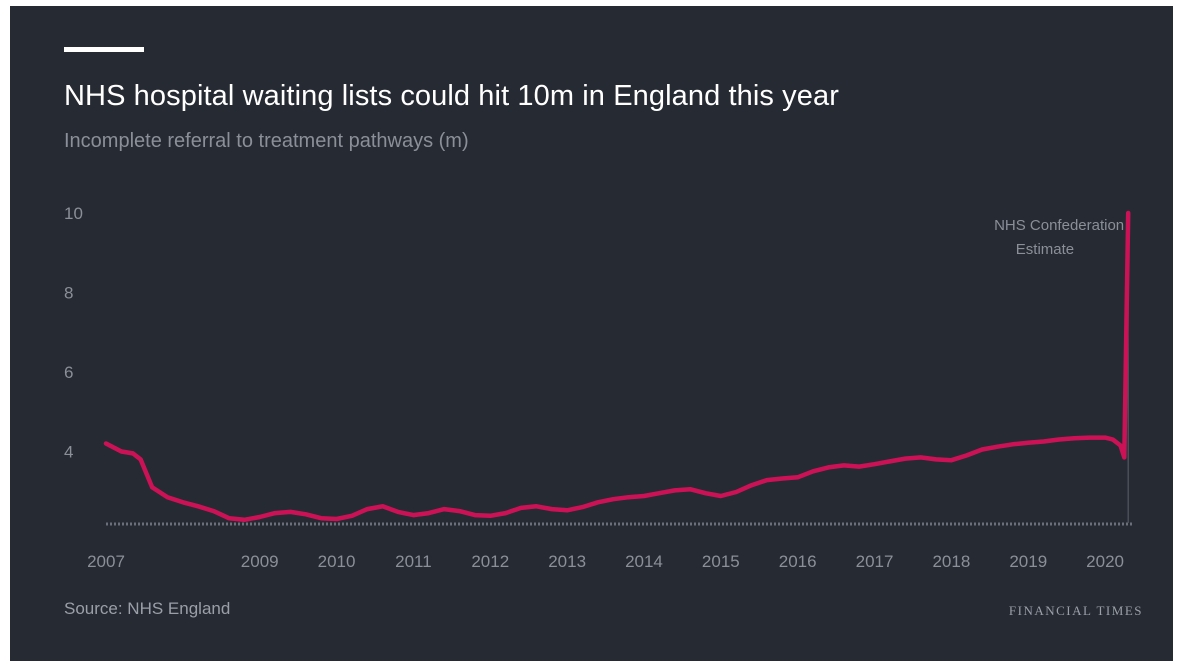 Image resolution: width=1177 pixels, height=667 pixels. Describe the element at coordinates (260, 561) in the screenshot. I see `x-tick-label: 2009` at that location.